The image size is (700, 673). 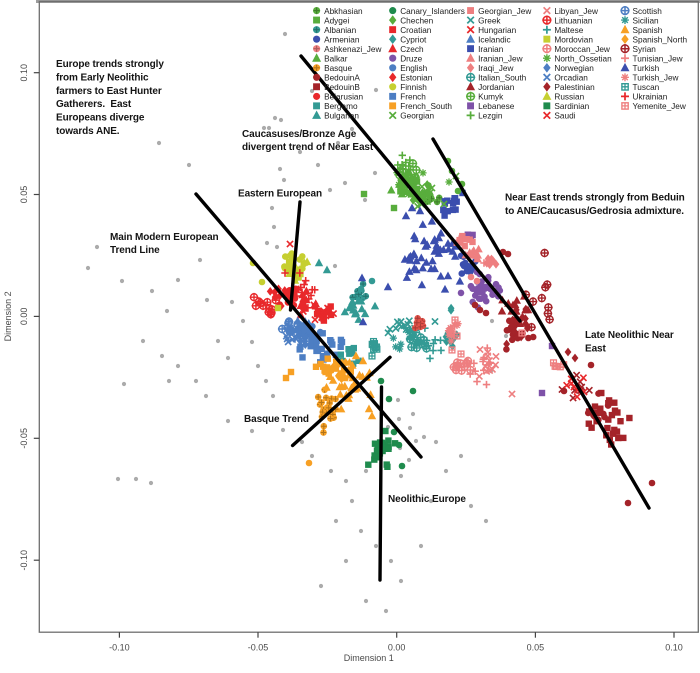 I want to click on svg-text: Palestinian, so click(x=574, y=87).